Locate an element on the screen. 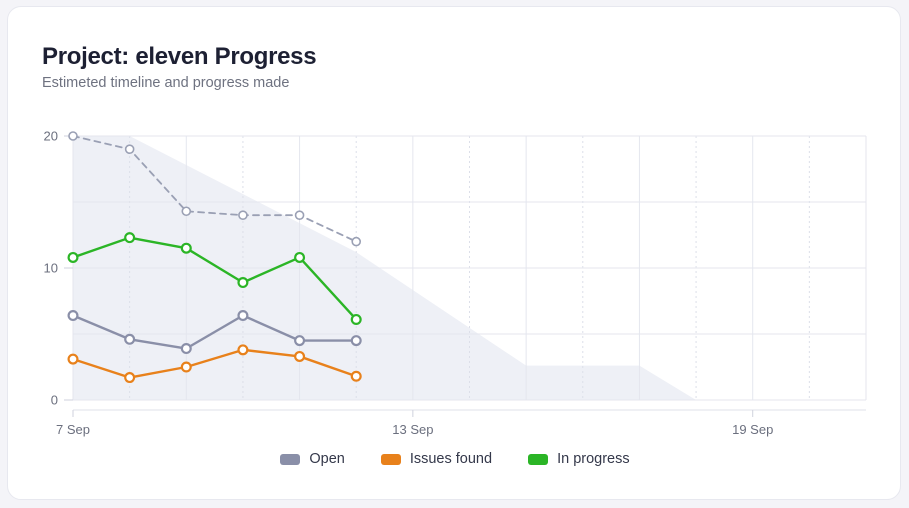 The width and height of the screenshot is (909, 508). legend-item-open: Open is located at coordinates (312, 459).